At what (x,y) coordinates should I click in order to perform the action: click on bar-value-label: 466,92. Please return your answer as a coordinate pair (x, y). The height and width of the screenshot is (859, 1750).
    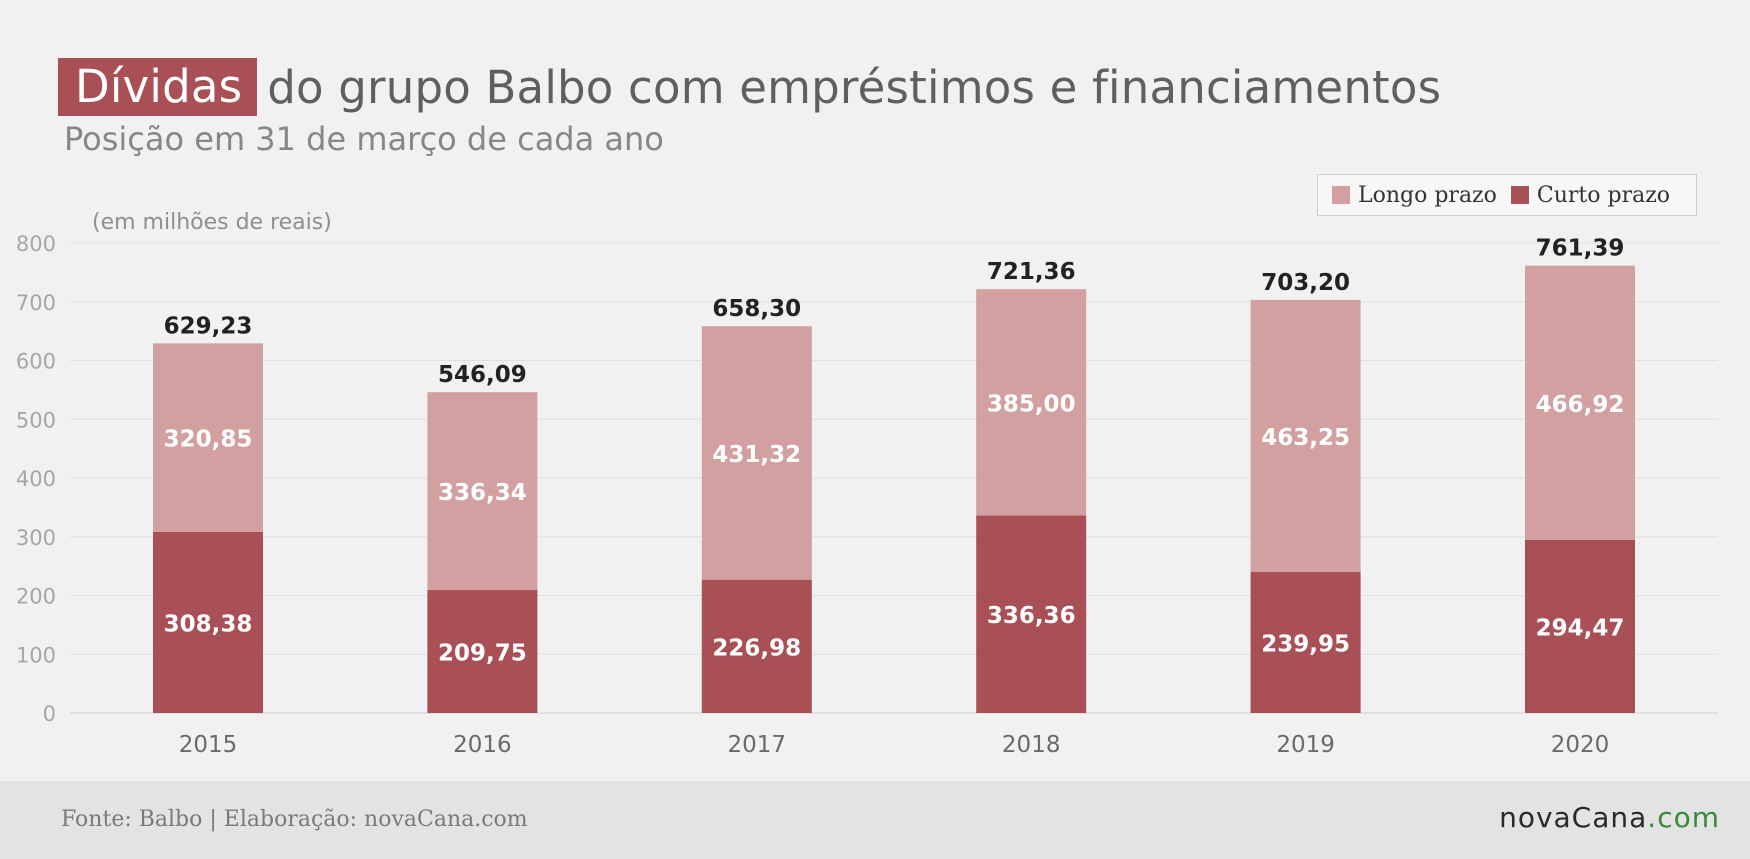
    Looking at the image, I should click on (1580, 405).